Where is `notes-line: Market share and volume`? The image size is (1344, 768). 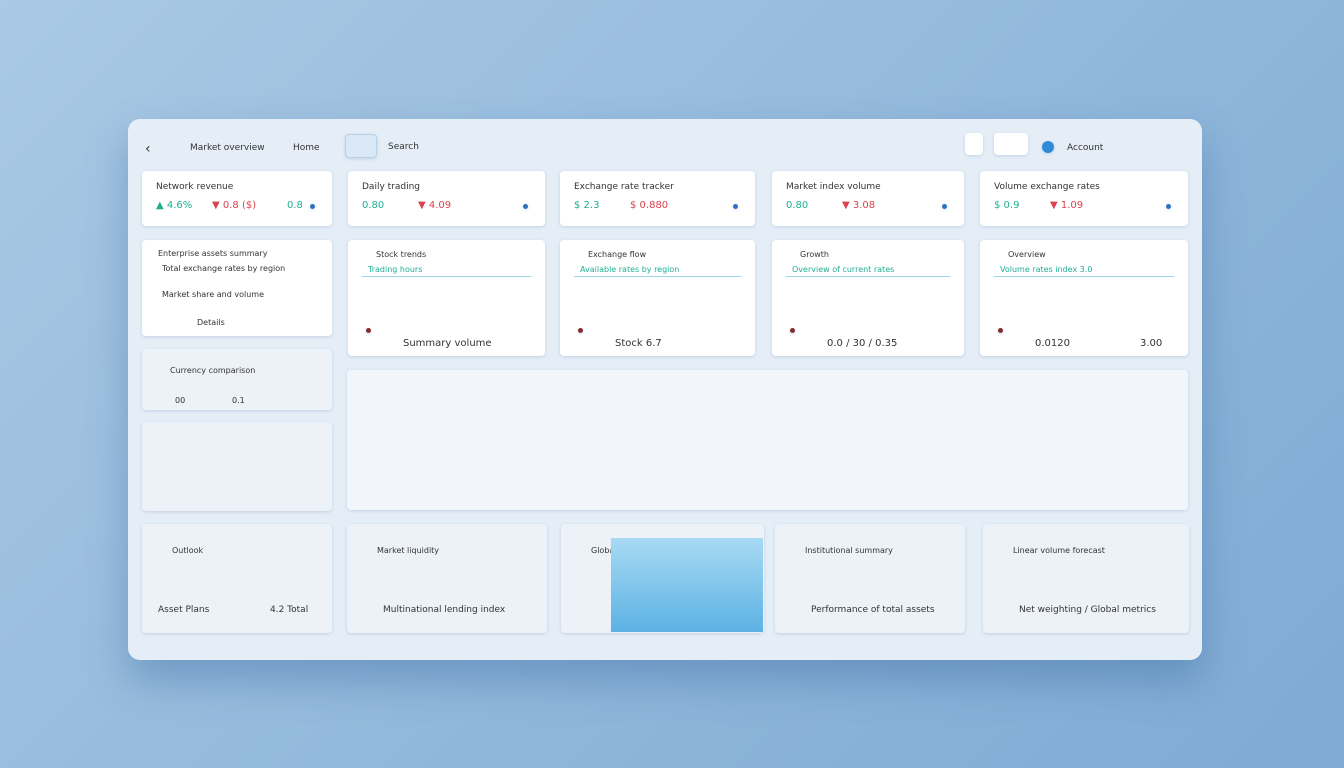 notes-line: Market share and volume is located at coordinates (213, 294).